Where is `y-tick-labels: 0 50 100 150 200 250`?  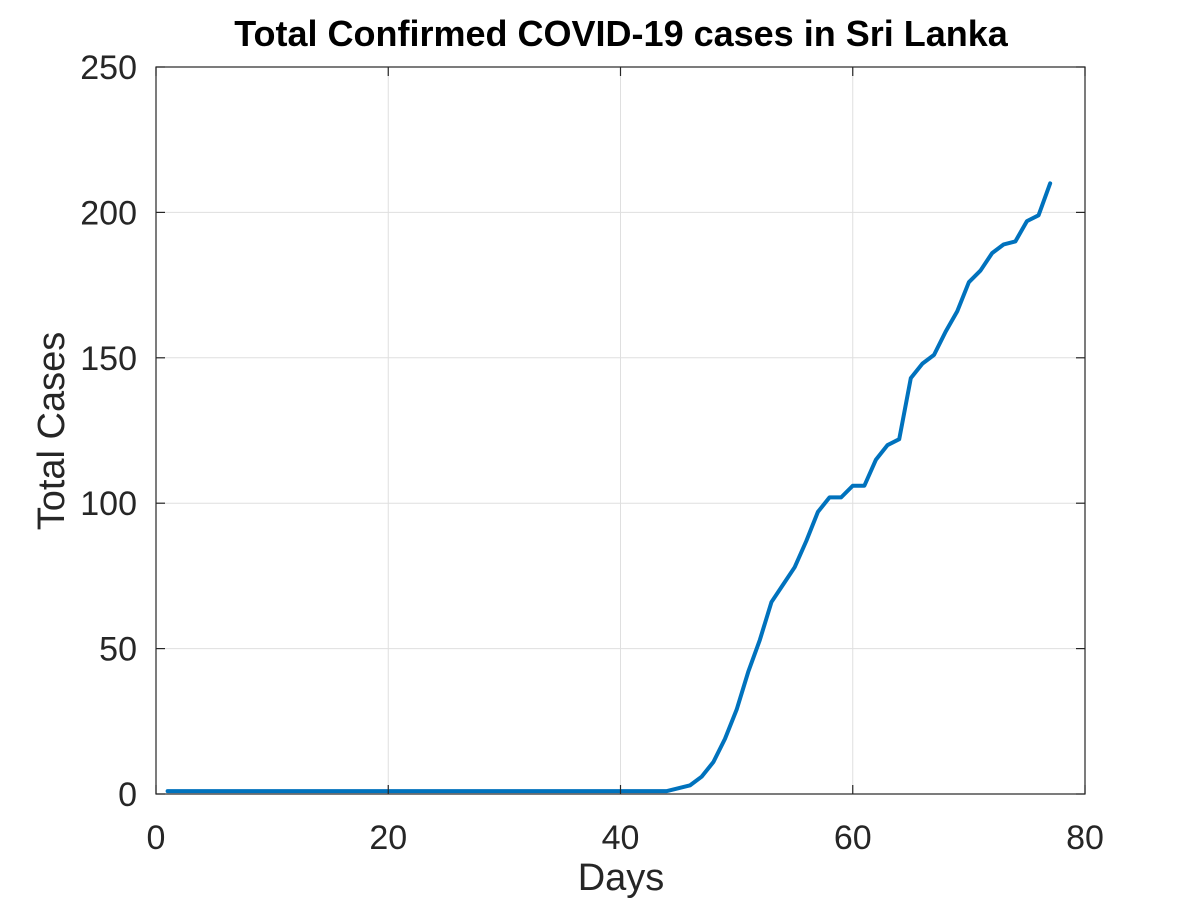 y-tick-labels: 0 50 100 150 200 250 is located at coordinates (108, 431).